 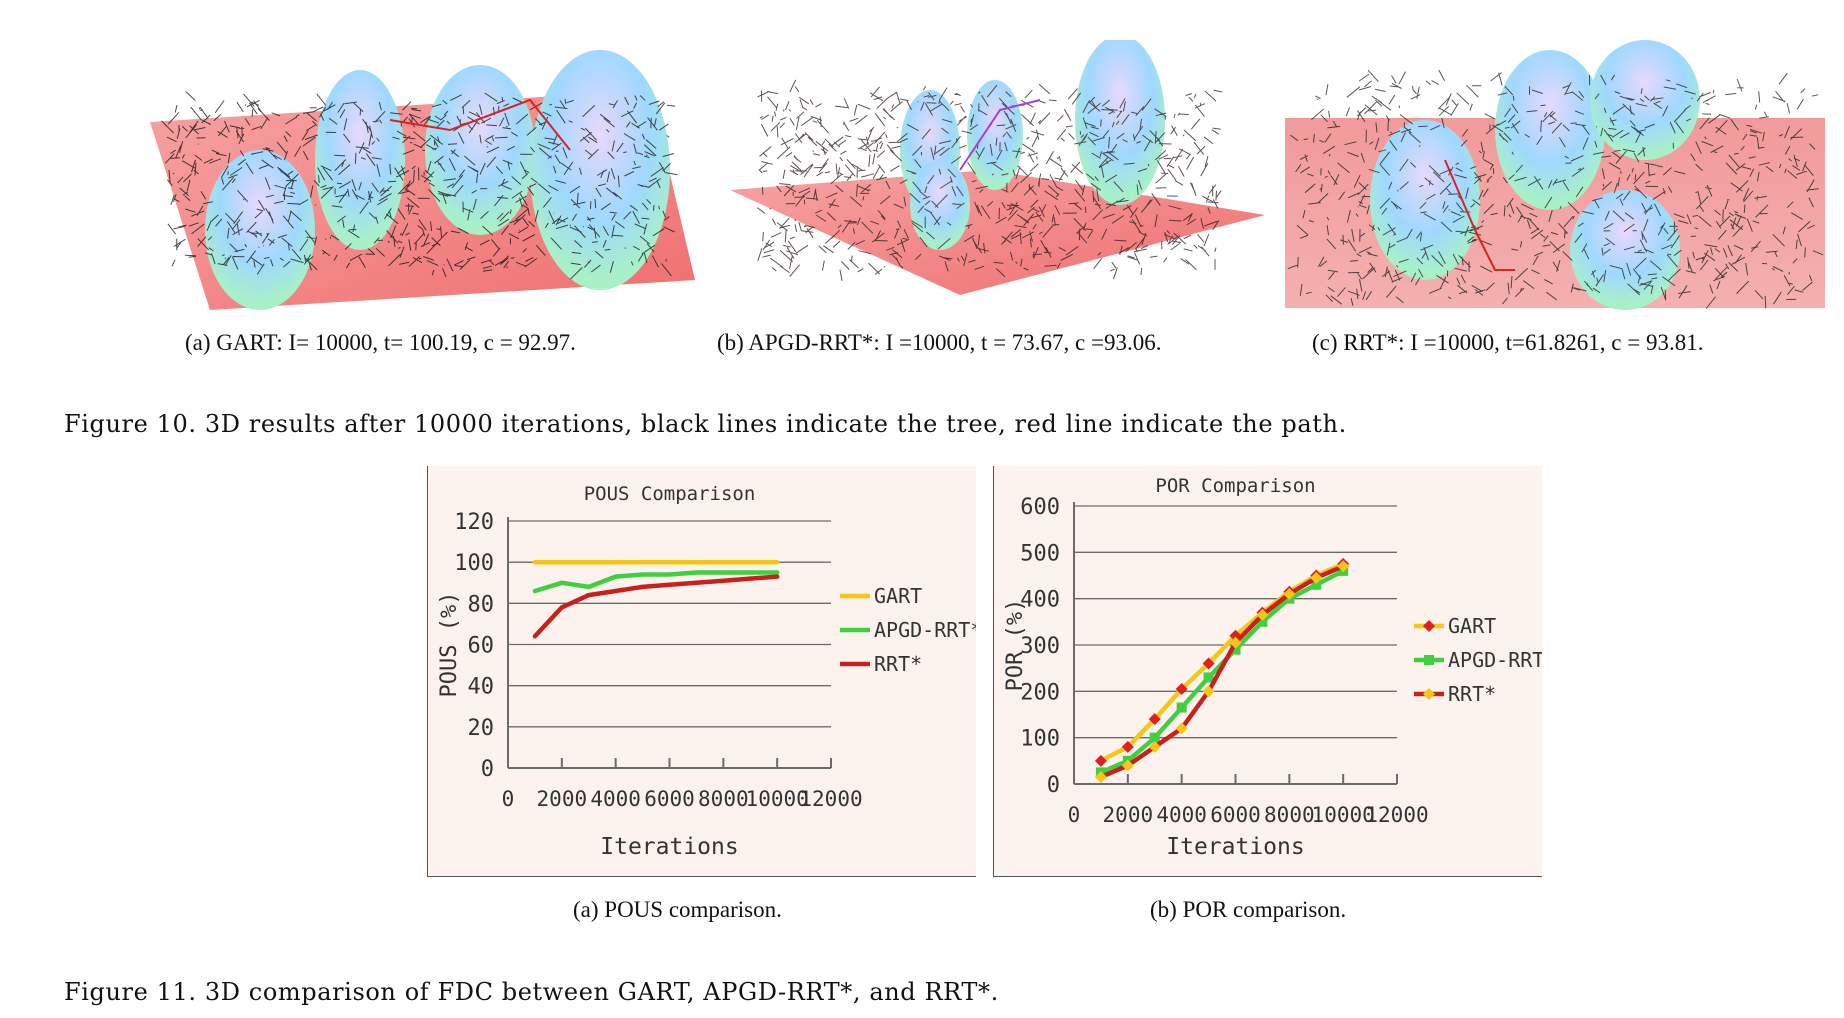 What do you see at coordinates (474, 522) in the screenshot?
I see `y-tick-label: 120` at bounding box center [474, 522].